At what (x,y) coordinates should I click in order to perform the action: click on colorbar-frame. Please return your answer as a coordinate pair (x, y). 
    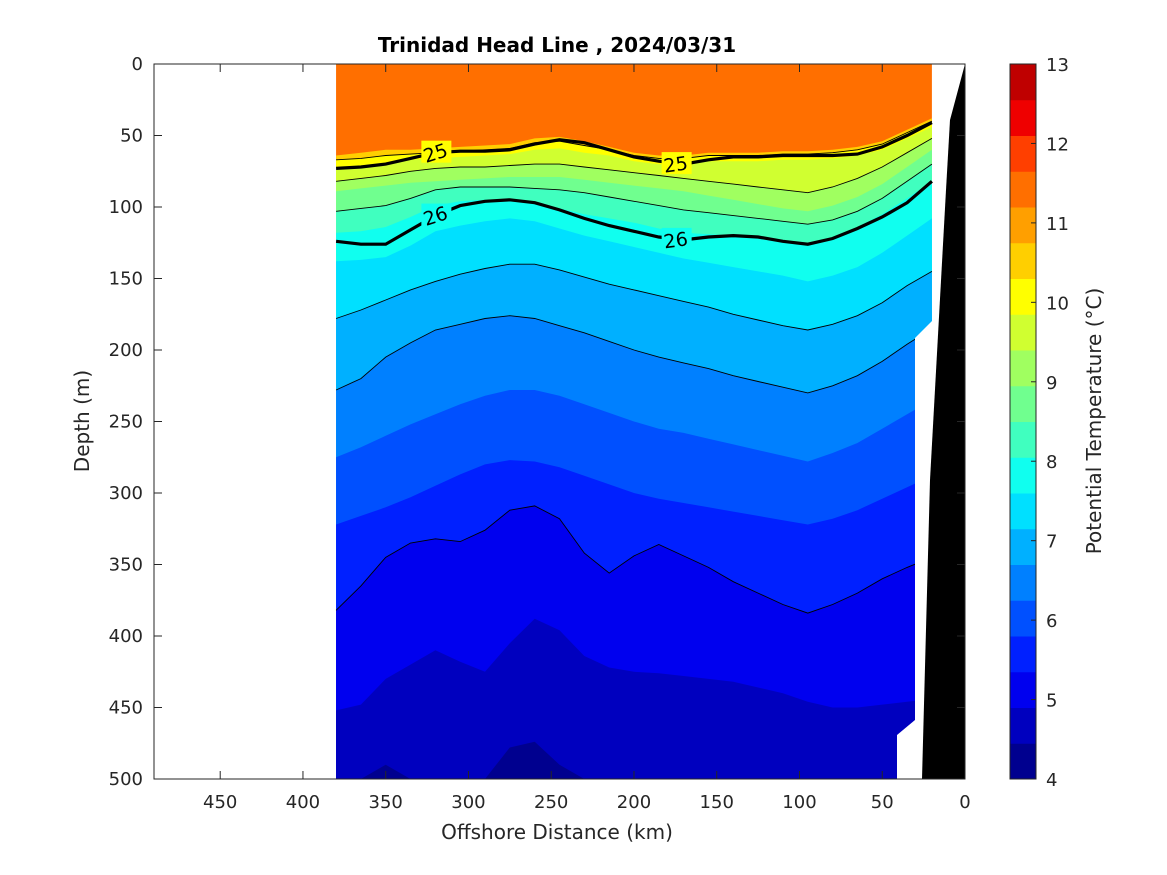
    Looking at the image, I should click on (1023, 421).